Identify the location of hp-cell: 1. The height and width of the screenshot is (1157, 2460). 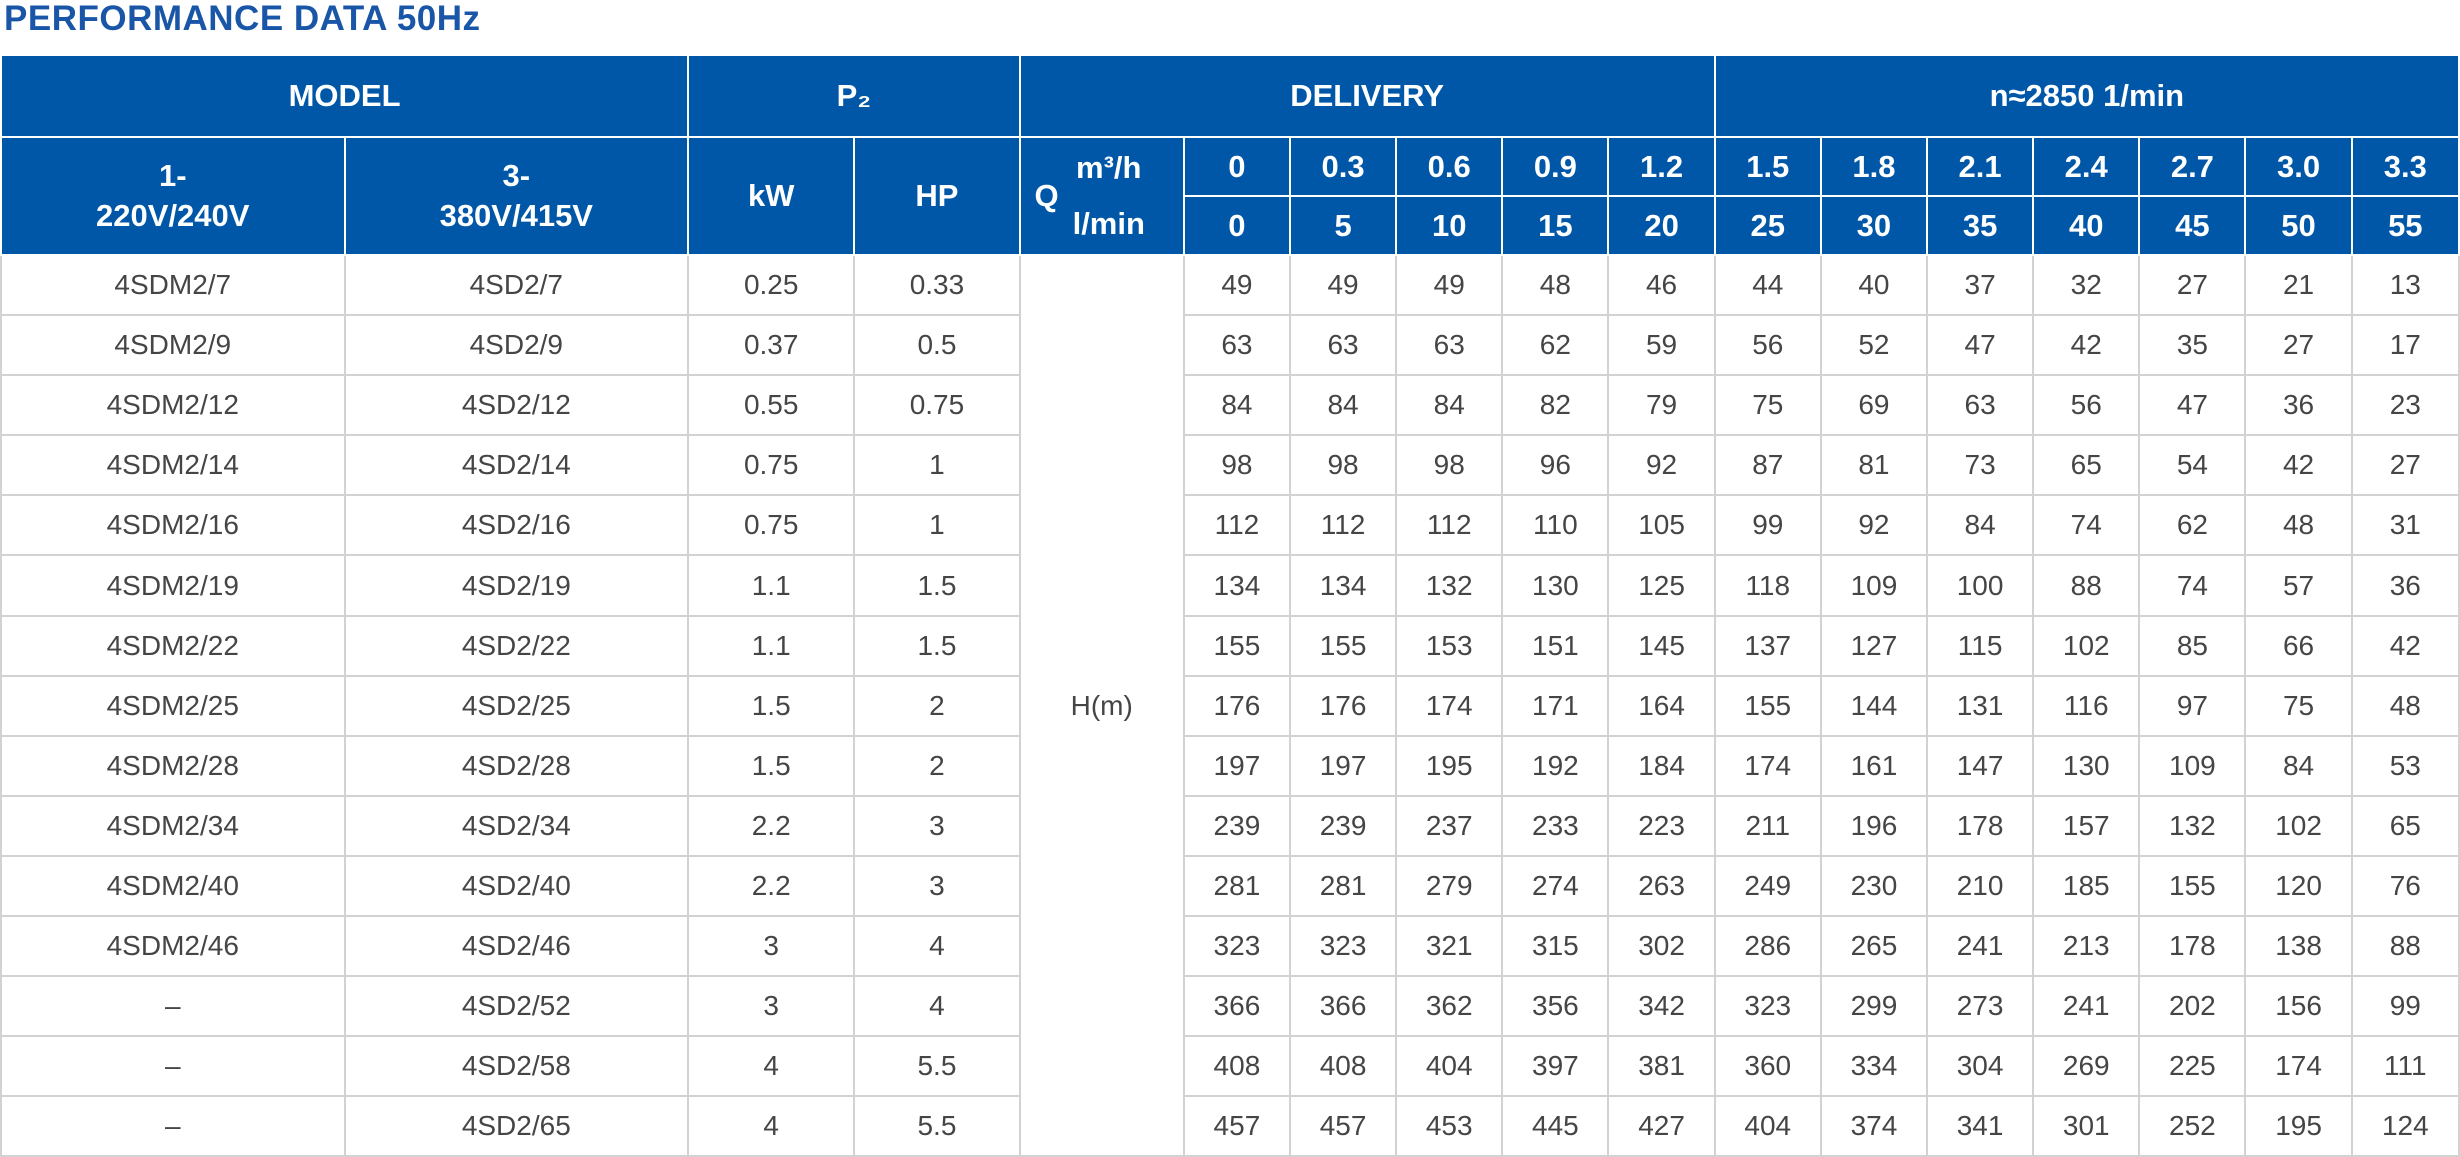
(937, 465).